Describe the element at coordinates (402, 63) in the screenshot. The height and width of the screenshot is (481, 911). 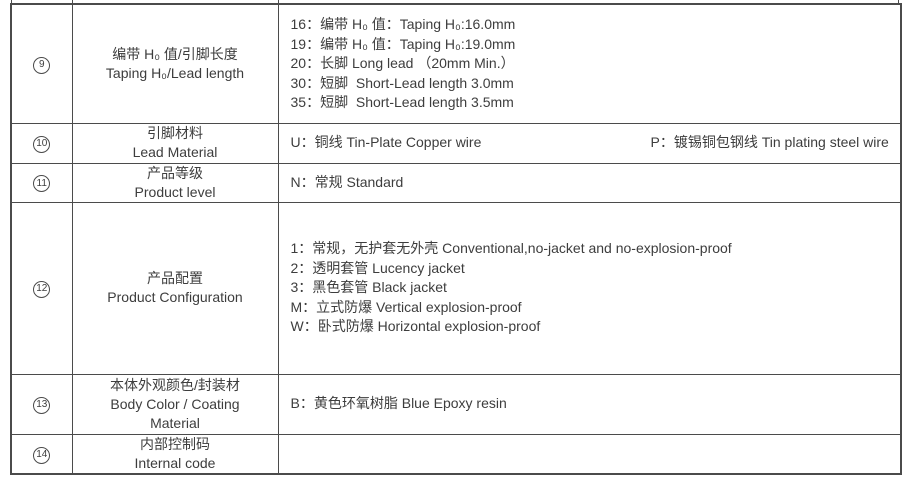
I see `option-line: 20：长脚 Long lead （20mm Min.）` at that location.